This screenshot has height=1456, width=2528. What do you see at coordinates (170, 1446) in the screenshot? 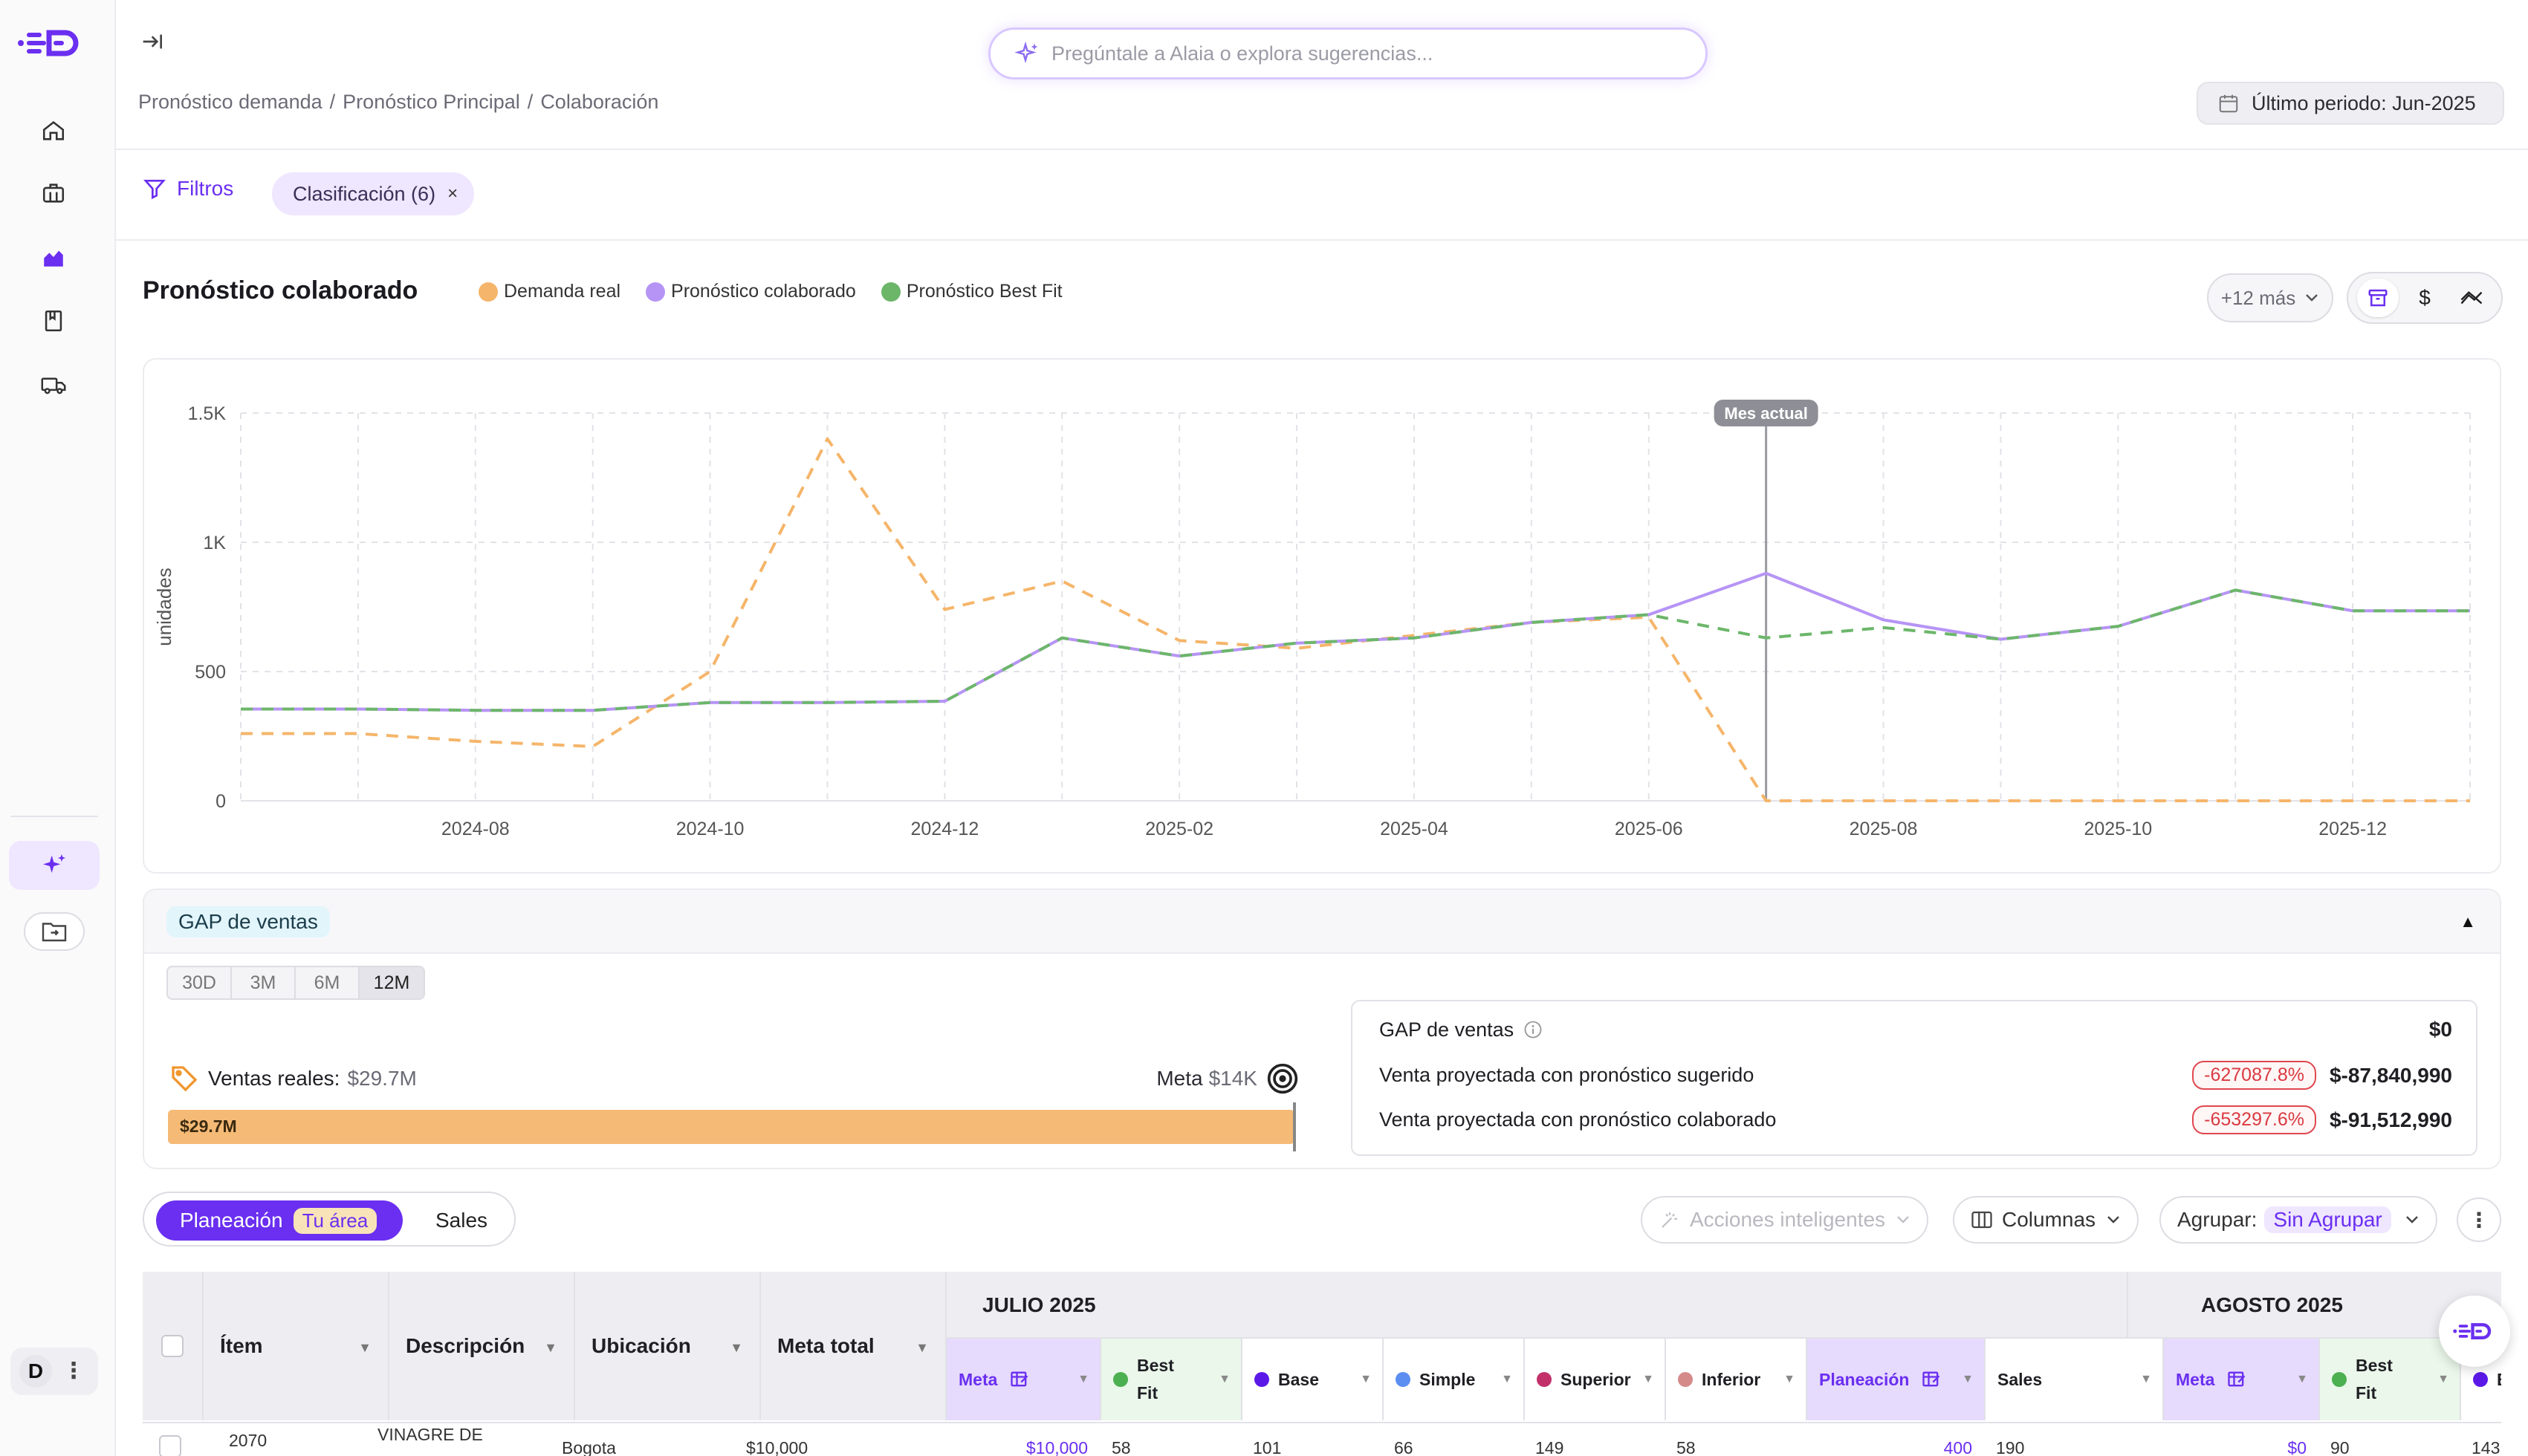
I see `row-checkbox` at bounding box center [170, 1446].